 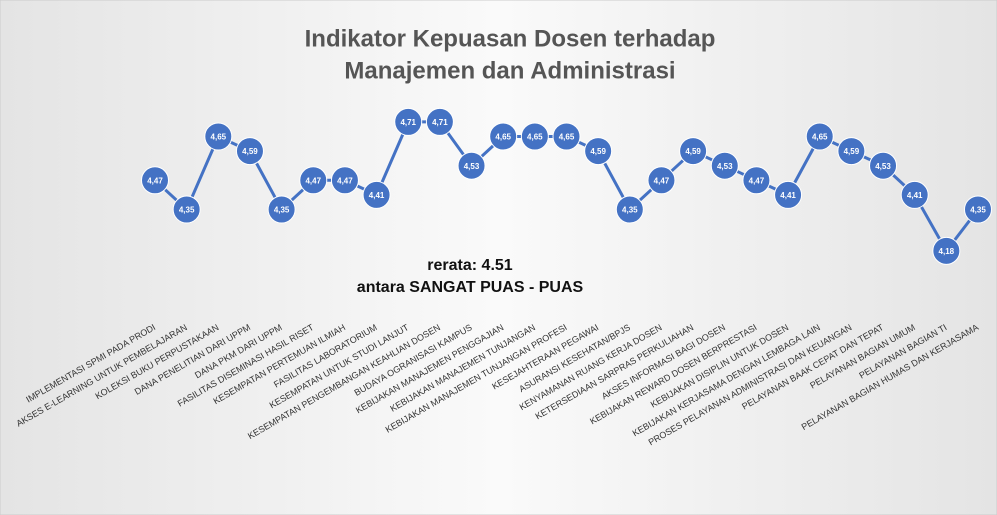 I want to click on annotation: antara SANGAT PUAS - PUAS, so click(x=470, y=287).